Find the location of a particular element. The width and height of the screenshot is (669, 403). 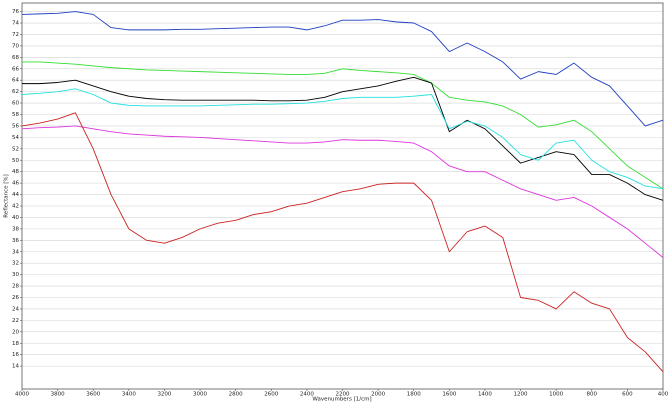

y-tick-label: 54 is located at coordinates (15, 138).